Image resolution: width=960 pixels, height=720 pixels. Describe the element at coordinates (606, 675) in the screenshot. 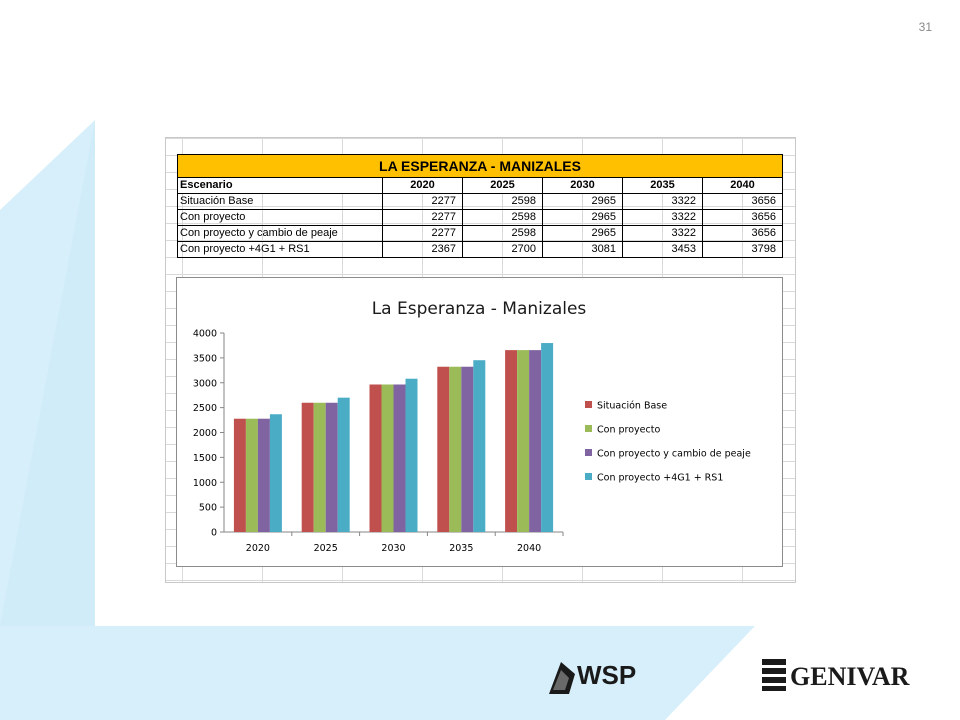

I see `wsp-logo-text: WSP` at that location.